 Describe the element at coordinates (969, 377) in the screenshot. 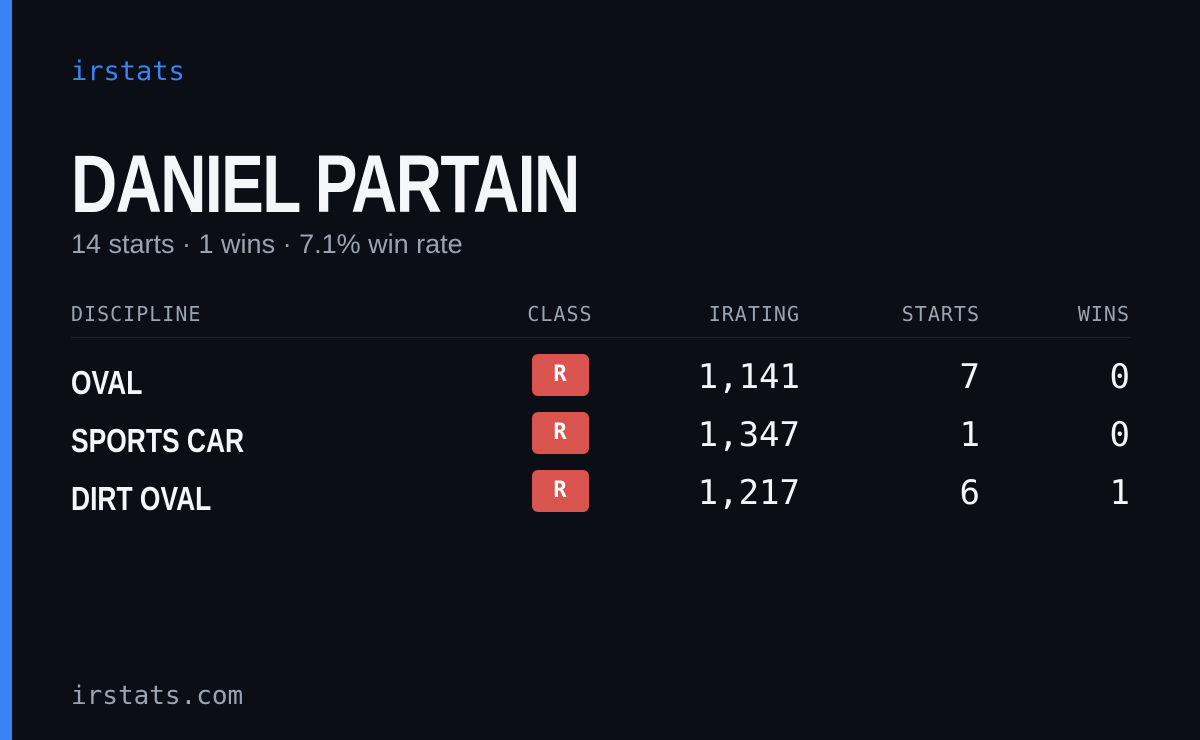

I see `starts: 7` at that location.